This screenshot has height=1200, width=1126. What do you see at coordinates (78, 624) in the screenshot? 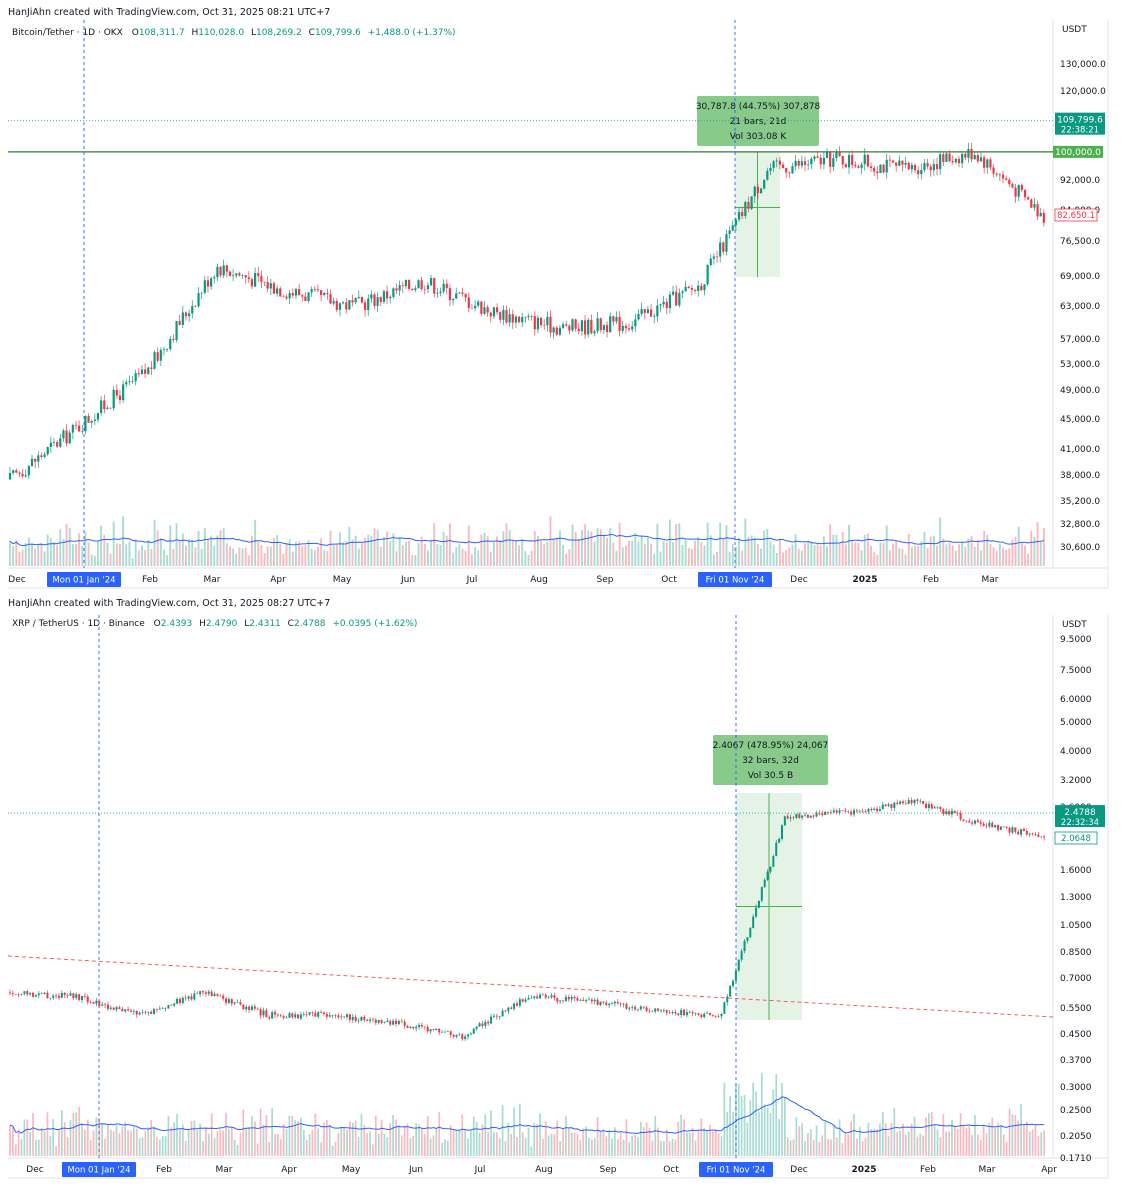
I see `symbol-name: XRP / TetherUS · 1D · Binance` at bounding box center [78, 624].